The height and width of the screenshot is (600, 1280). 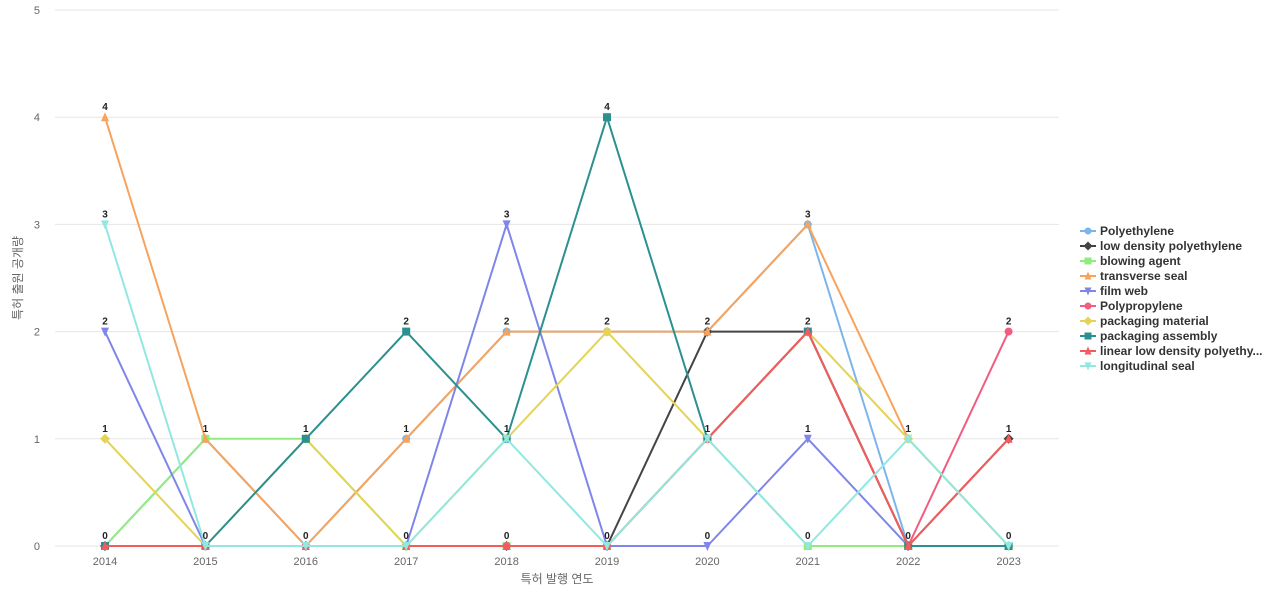 I want to click on legend-item: transverse seal, so click(x=1133, y=276).